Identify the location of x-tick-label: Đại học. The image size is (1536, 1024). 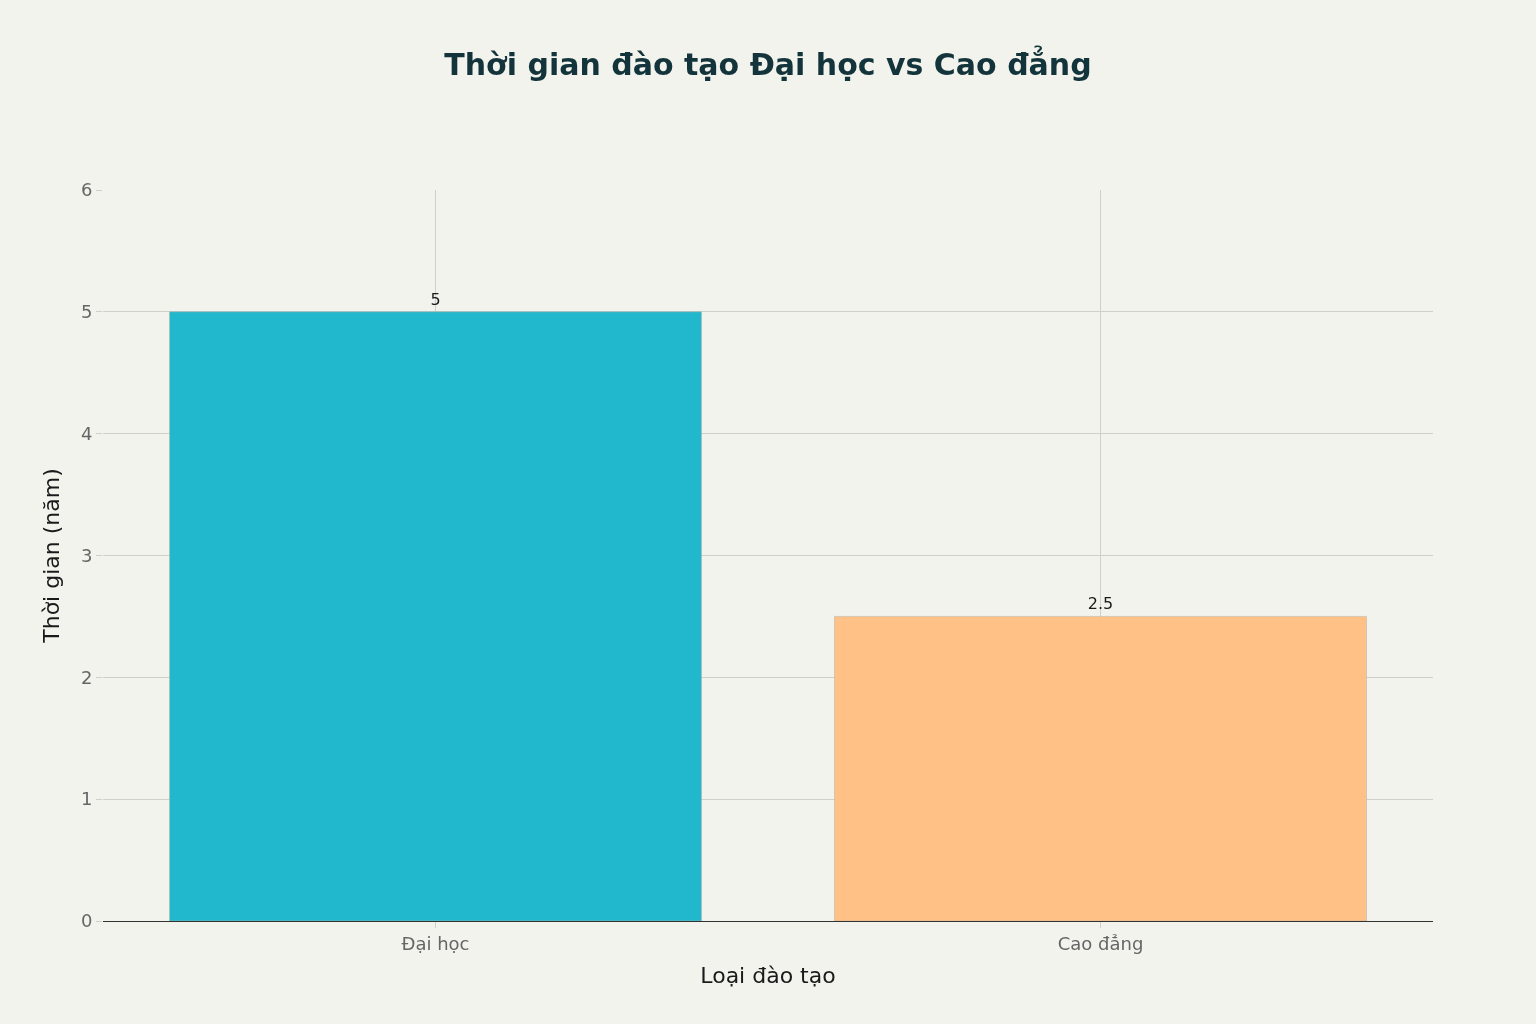
(435, 943).